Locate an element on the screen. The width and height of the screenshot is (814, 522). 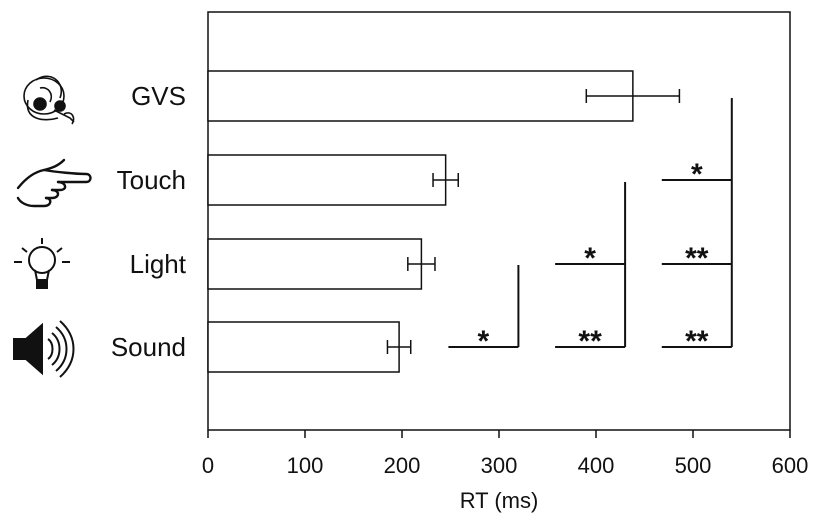
x-tick-label-600: 600 is located at coordinates (790, 465).